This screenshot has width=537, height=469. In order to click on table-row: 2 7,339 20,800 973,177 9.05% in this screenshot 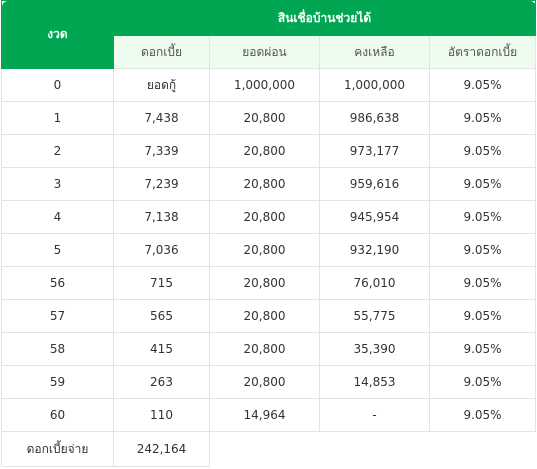, I will do `click(269, 151)`.